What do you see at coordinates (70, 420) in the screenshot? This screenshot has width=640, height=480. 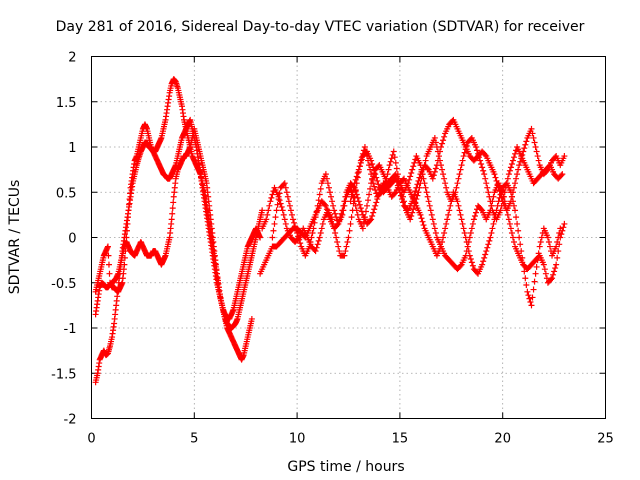 I see `y-tick-label: -2` at bounding box center [70, 420].